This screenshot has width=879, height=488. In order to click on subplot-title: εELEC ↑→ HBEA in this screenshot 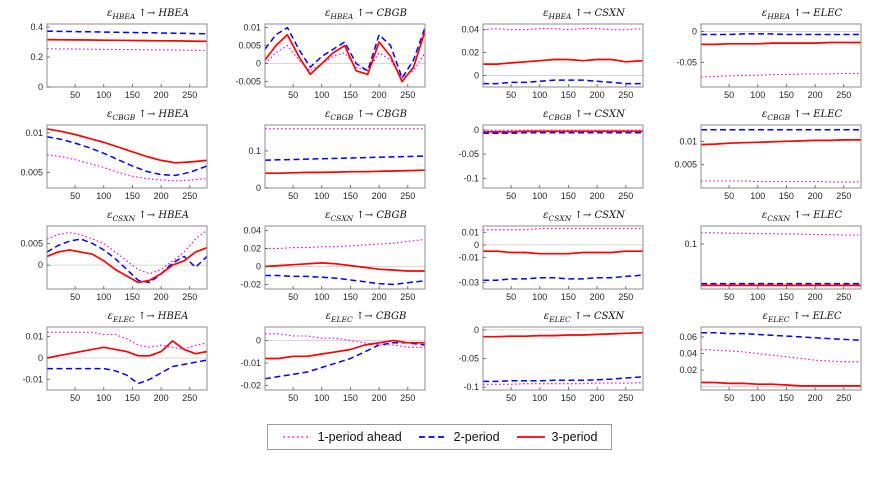, I will do `click(128, 316)`.